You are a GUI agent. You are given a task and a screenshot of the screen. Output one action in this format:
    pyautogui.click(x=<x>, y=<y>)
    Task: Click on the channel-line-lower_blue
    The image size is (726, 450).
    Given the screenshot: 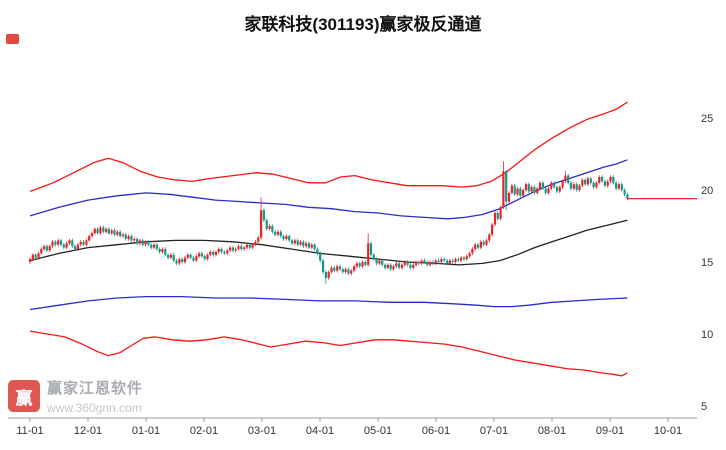 What is the action you would take?
    pyautogui.click(x=328, y=303)
    